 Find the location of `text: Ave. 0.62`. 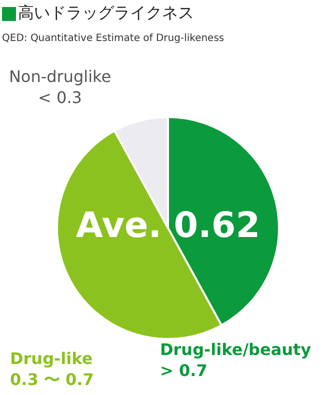

text: Ave. 0.62 is located at coordinates (168, 226).